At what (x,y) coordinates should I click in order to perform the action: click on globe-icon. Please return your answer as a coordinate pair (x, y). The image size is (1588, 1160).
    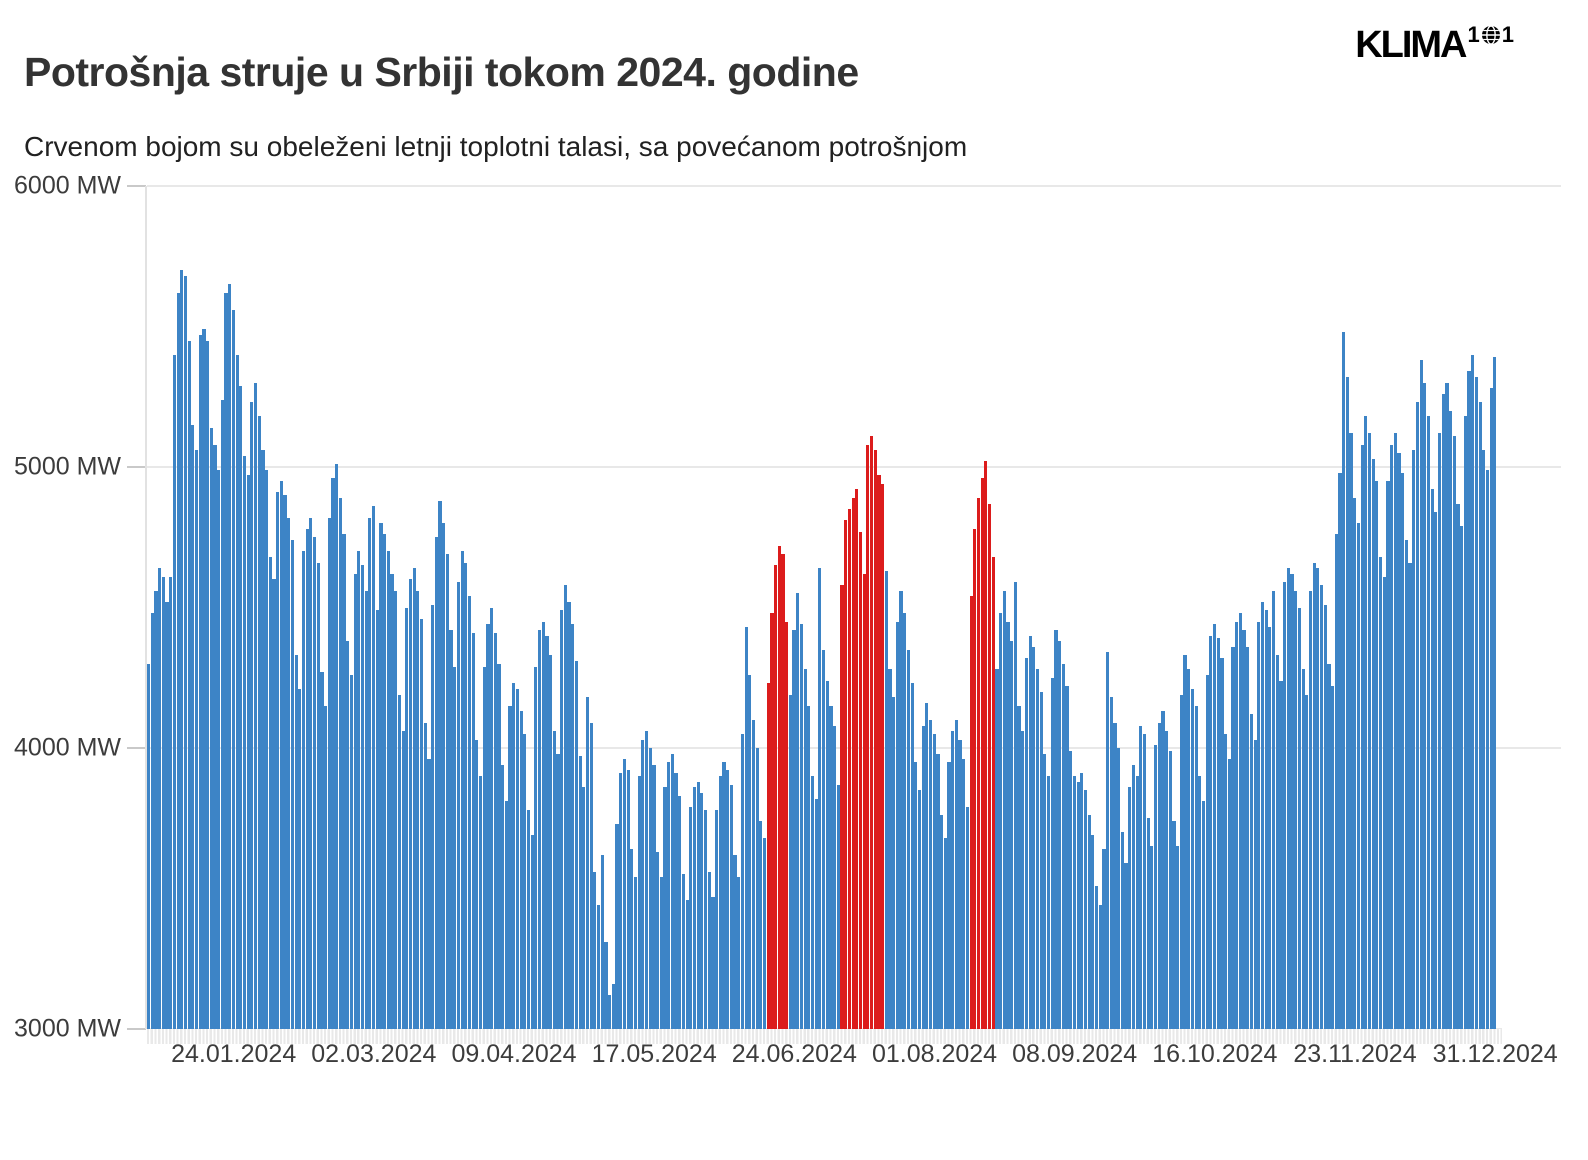
    Looking at the image, I should click on (1490, 35).